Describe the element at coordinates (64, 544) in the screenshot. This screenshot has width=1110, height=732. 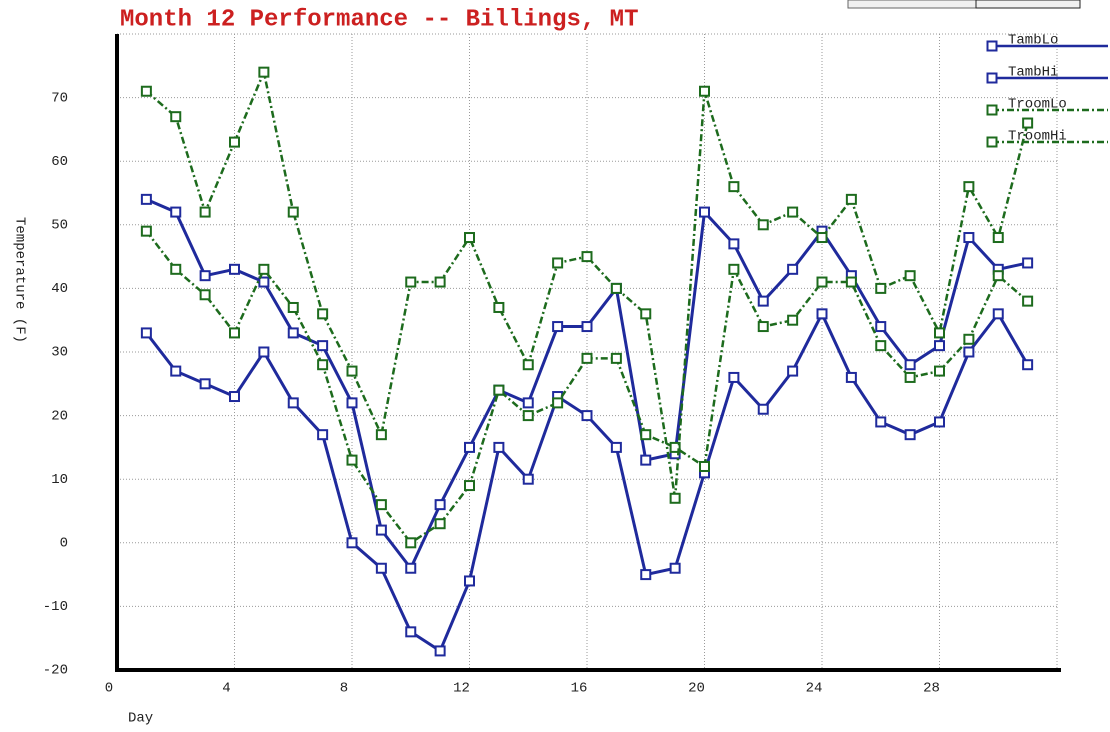
I see `y-tick-label: 0` at that location.